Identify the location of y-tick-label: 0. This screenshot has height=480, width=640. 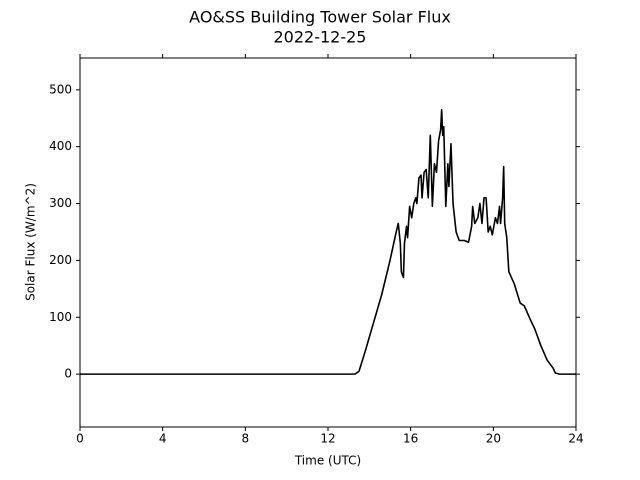
(68, 374).